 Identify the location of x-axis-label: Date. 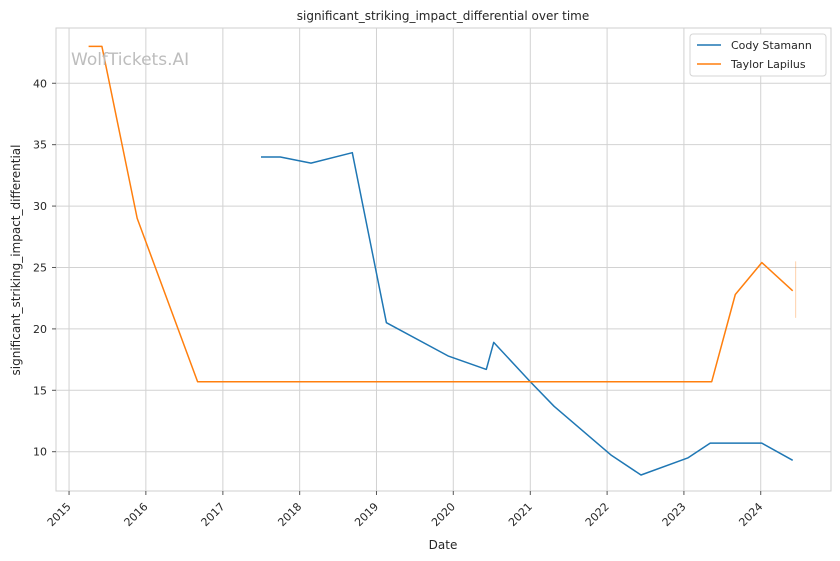
(443, 545).